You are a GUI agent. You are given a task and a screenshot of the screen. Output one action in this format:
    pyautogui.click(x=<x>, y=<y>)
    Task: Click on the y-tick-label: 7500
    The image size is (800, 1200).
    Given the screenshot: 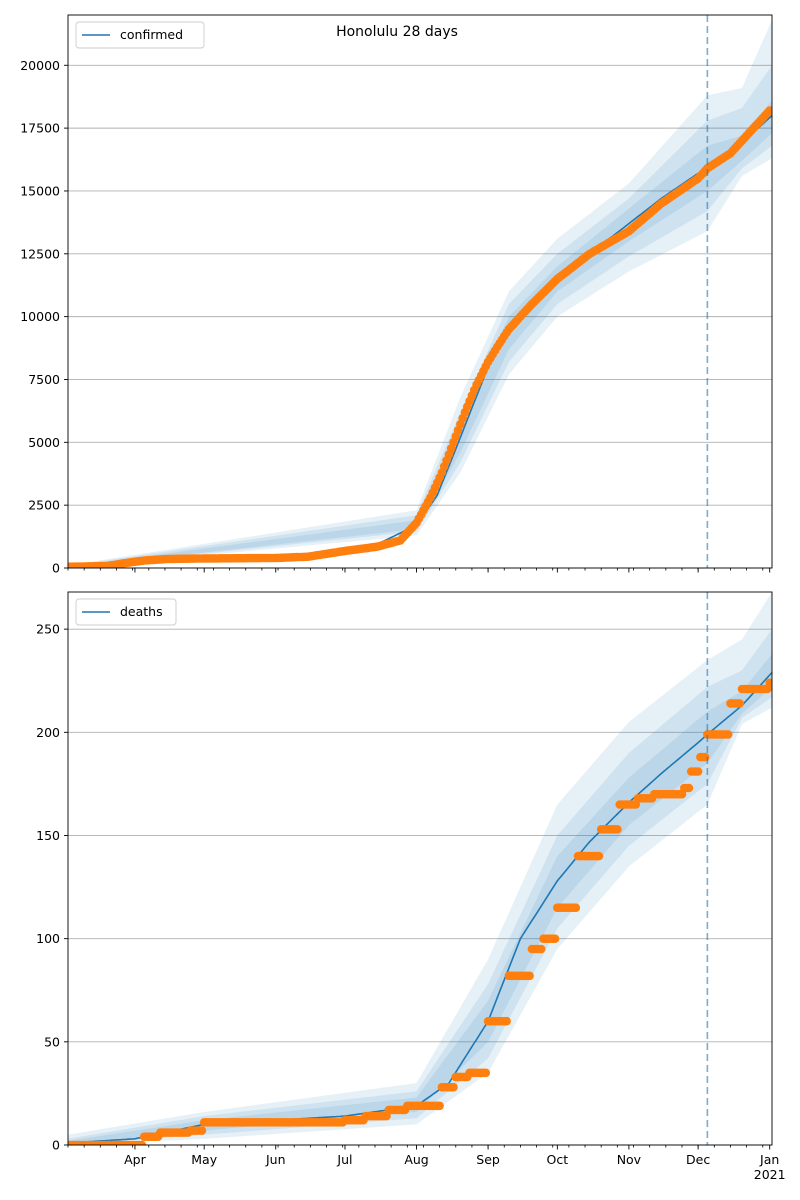 What is the action you would take?
    pyautogui.click(x=44, y=379)
    